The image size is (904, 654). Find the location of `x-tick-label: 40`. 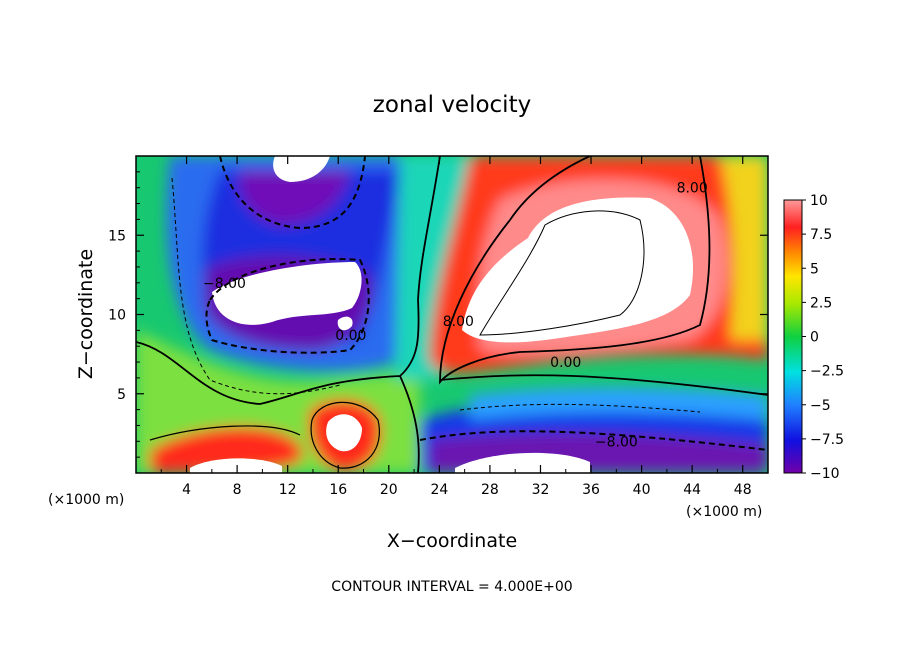

x-tick-label: 40 is located at coordinates (642, 490).